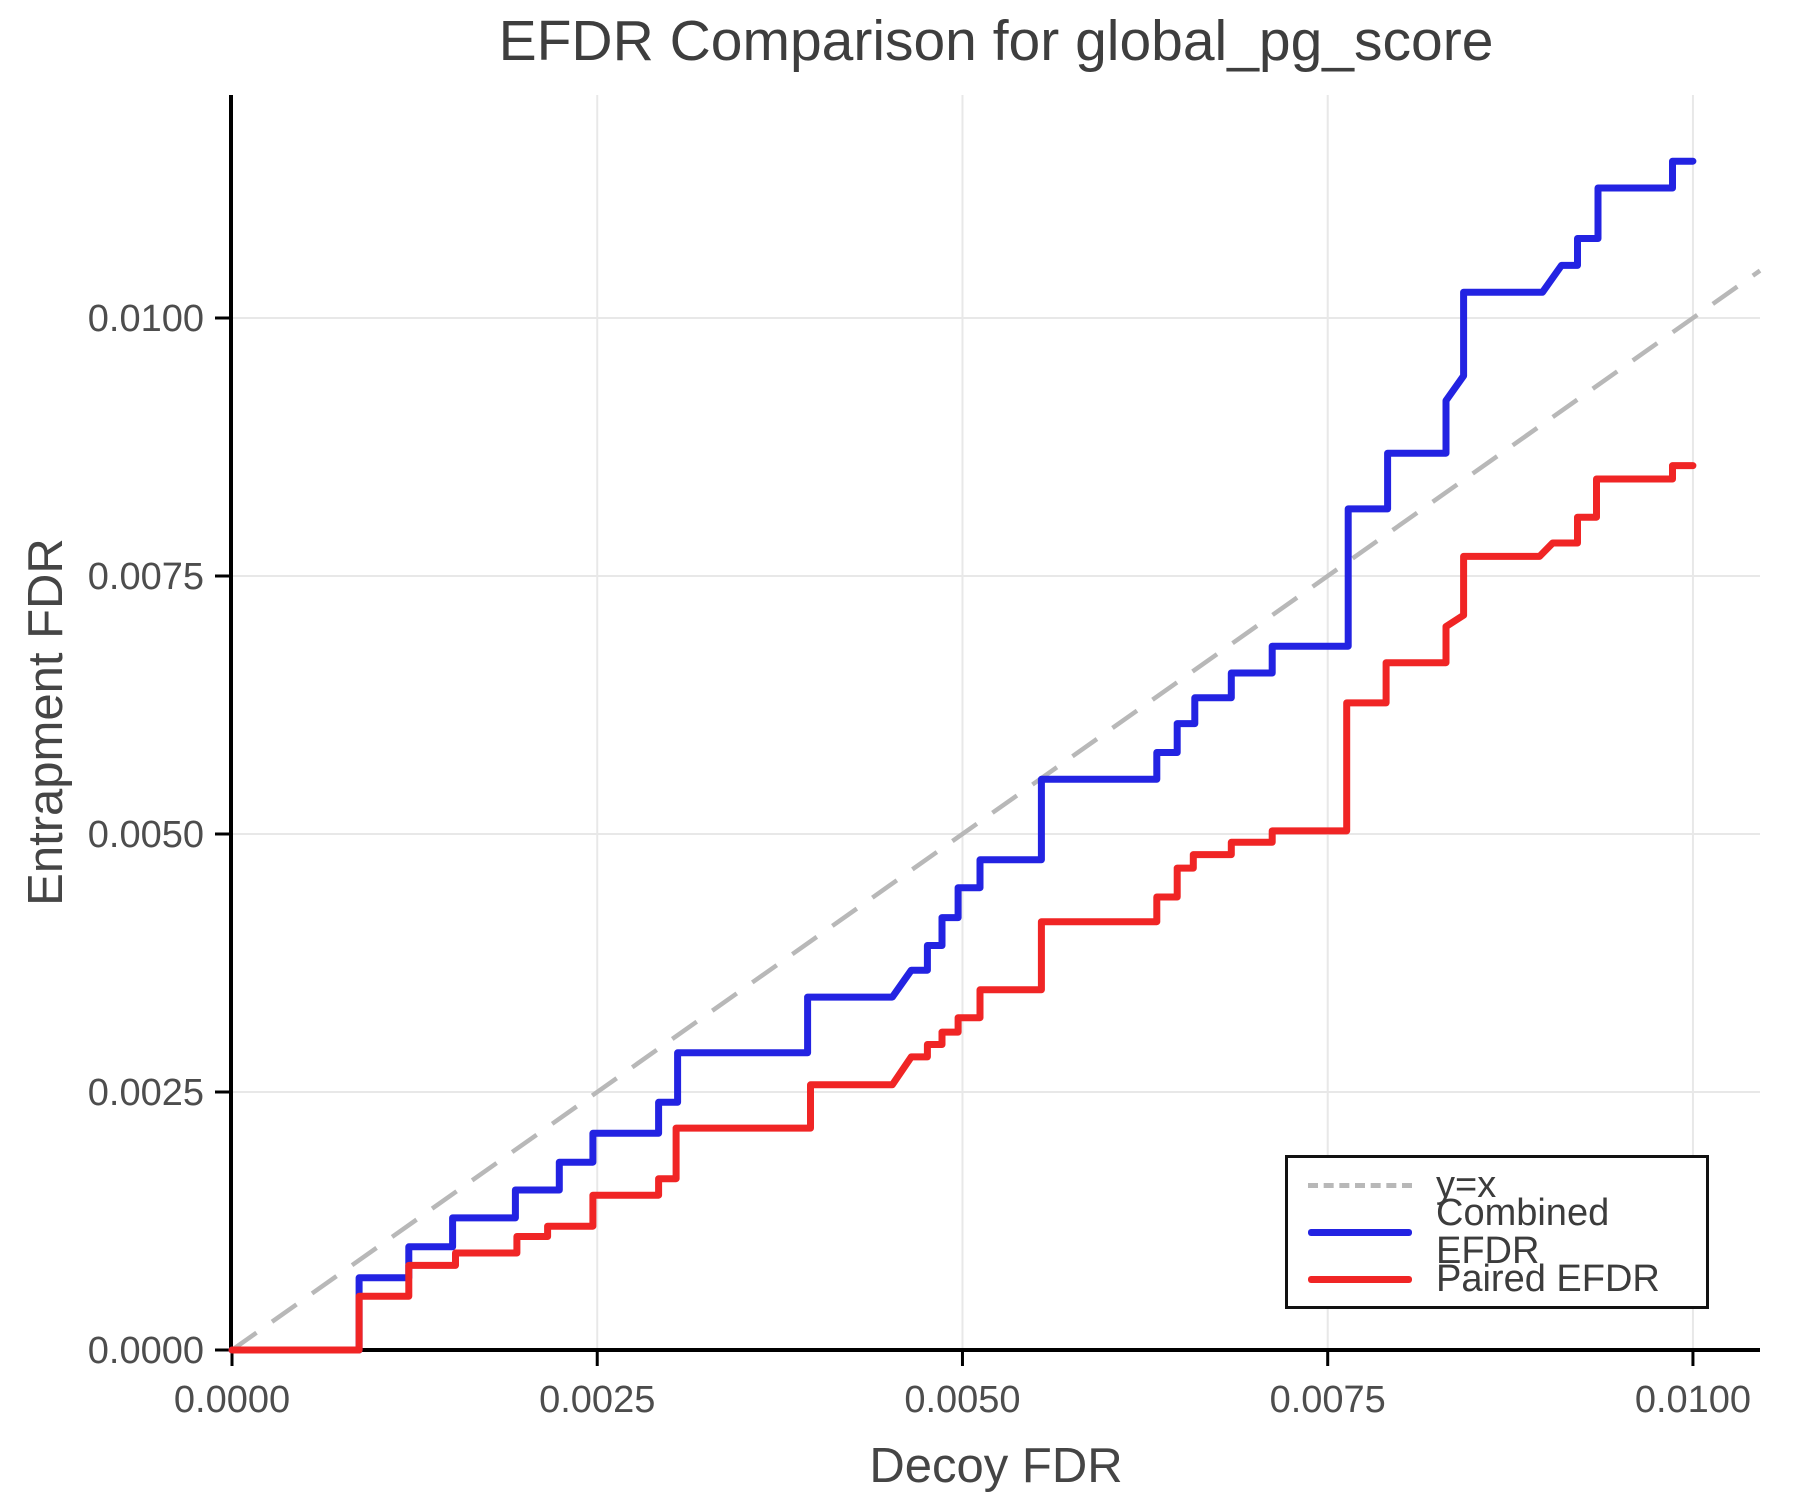 The height and width of the screenshot is (1500, 1800). I want to click on x-tick-label: 0.0100, so click(1693, 1400).